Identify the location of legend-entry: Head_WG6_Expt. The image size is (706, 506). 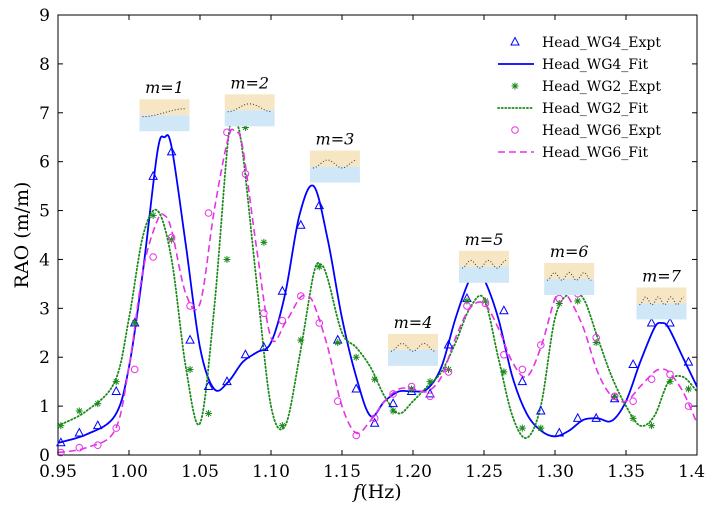
(586, 131).